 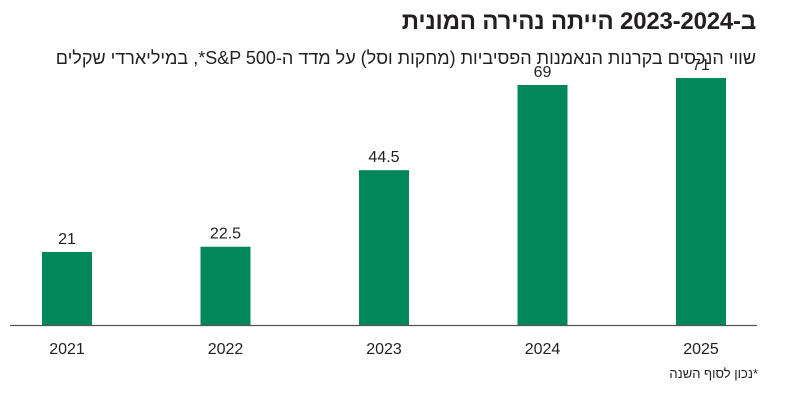 I want to click on data-label-2022: 22.5, so click(x=225, y=234).